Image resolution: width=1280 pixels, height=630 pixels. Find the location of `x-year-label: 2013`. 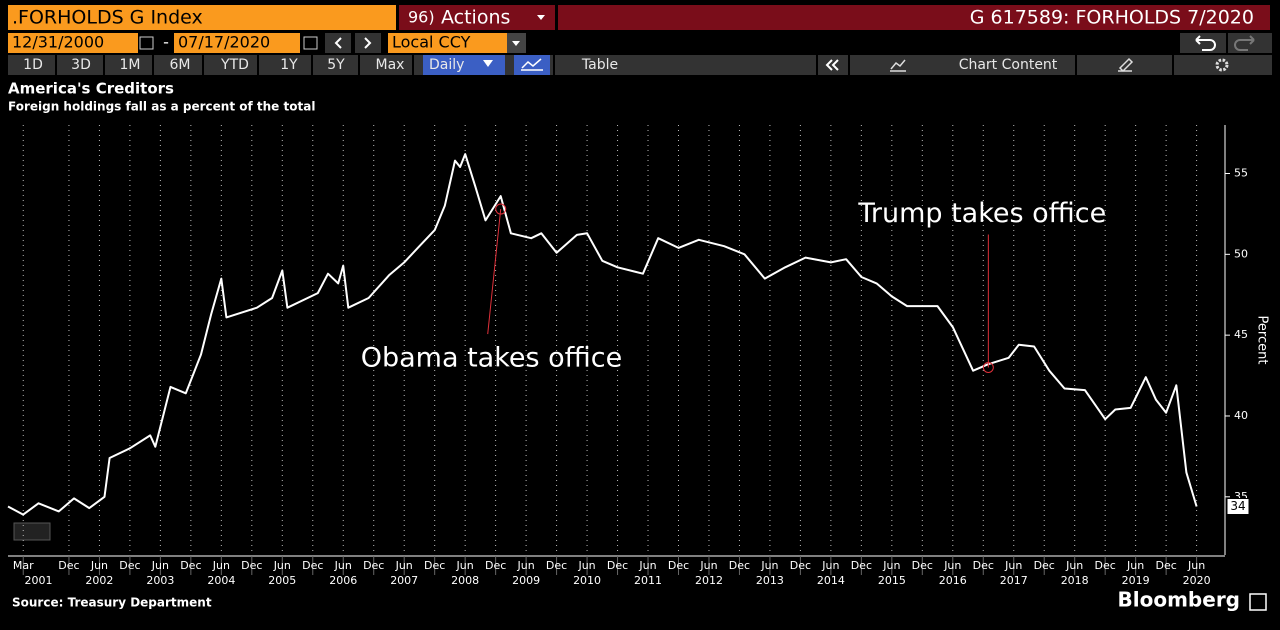

x-year-label: 2013 is located at coordinates (770, 580).